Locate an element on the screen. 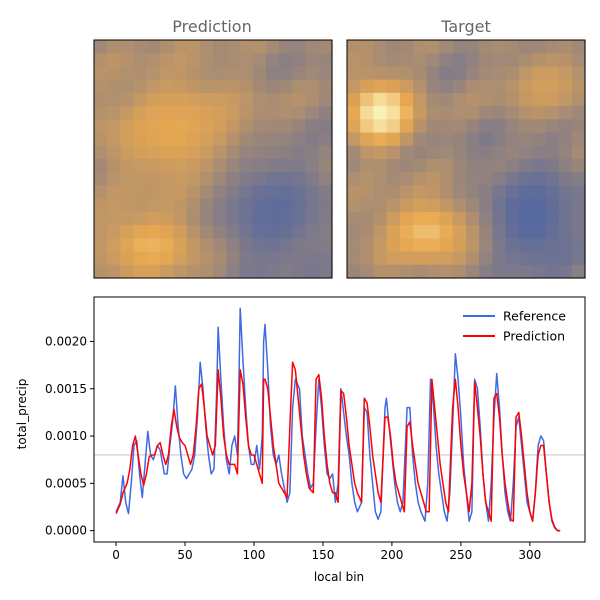 The image size is (600, 600). y-tick-label: 0.0015 is located at coordinates (66, 389).